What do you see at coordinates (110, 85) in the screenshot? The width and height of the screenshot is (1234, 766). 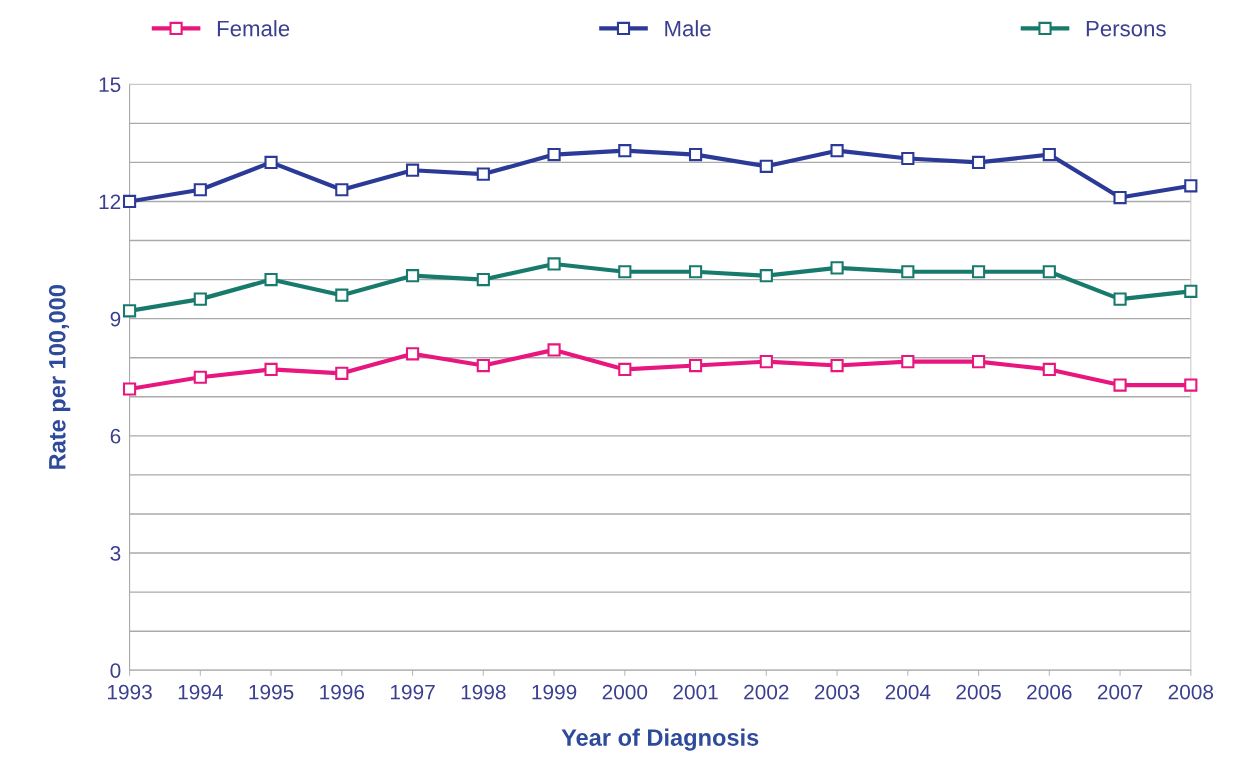 I see `y-tick-label: 15` at bounding box center [110, 85].